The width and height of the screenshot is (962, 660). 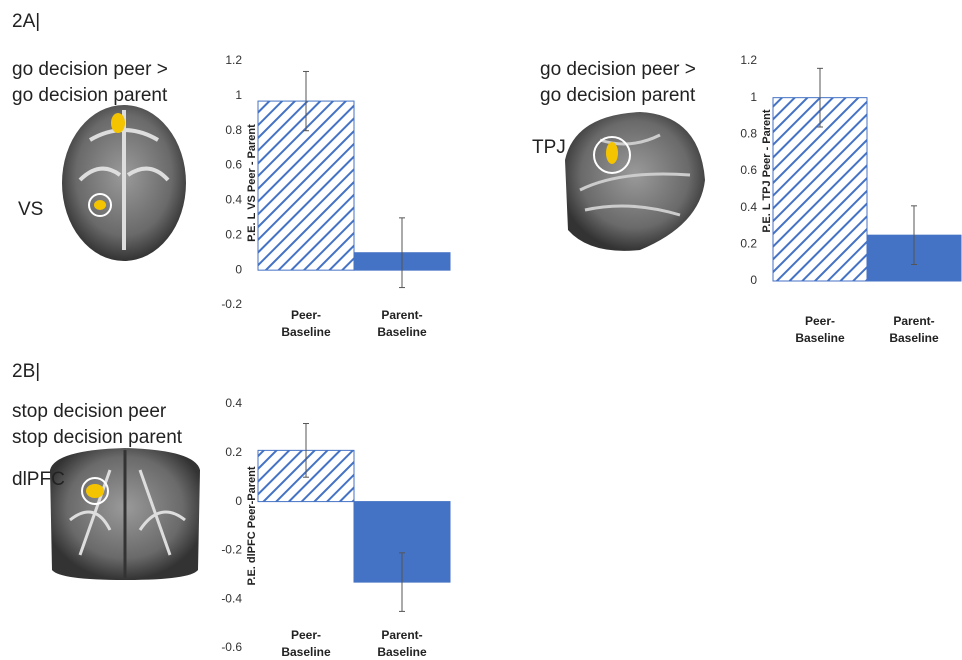 I want to click on panel-label: 2A|, so click(x=26, y=21).